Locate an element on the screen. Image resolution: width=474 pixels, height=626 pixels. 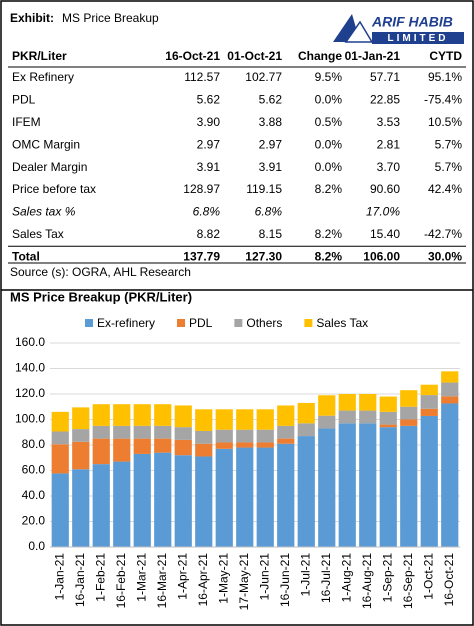
table-cell: 0.5% is located at coordinates (329, 122).